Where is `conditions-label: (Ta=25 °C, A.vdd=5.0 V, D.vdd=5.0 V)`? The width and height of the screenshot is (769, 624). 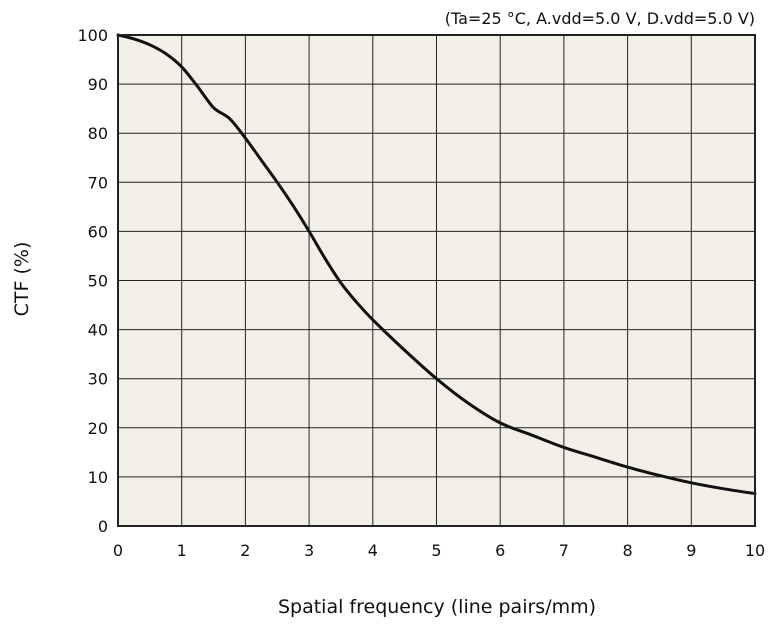 conditions-label: (Ta=25 °C, A.vdd=5.0 V, D.vdd=5.0 V) is located at coordinates (600, 18).